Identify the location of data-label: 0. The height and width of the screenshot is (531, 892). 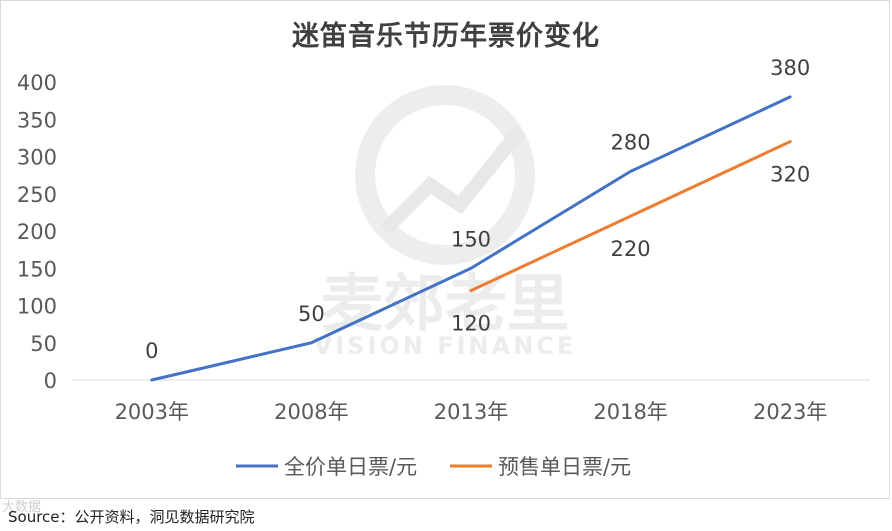
(151, 351).